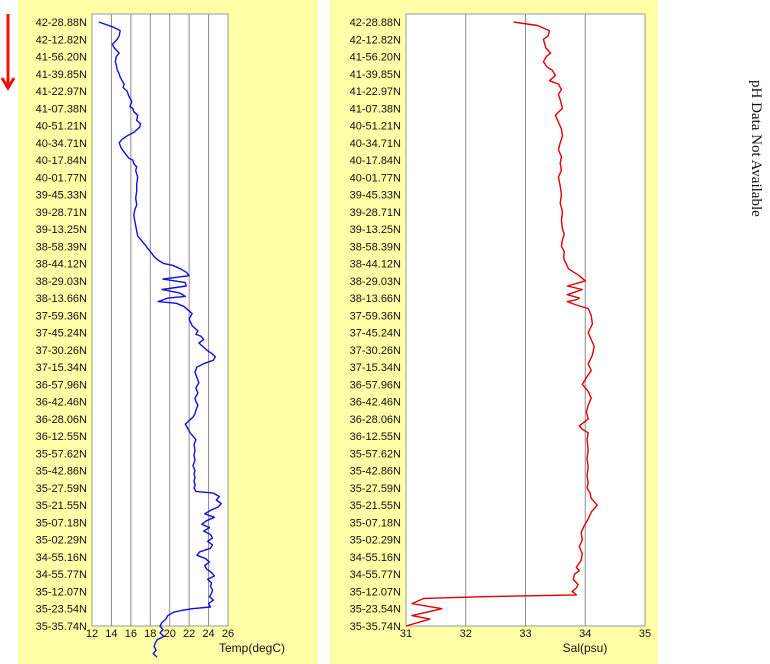 The image size is (770, 664). What do you see at coordinates (92, 634) in the screenshot?
I see `x-tick-label: 12` at bounding box center [92, 634].